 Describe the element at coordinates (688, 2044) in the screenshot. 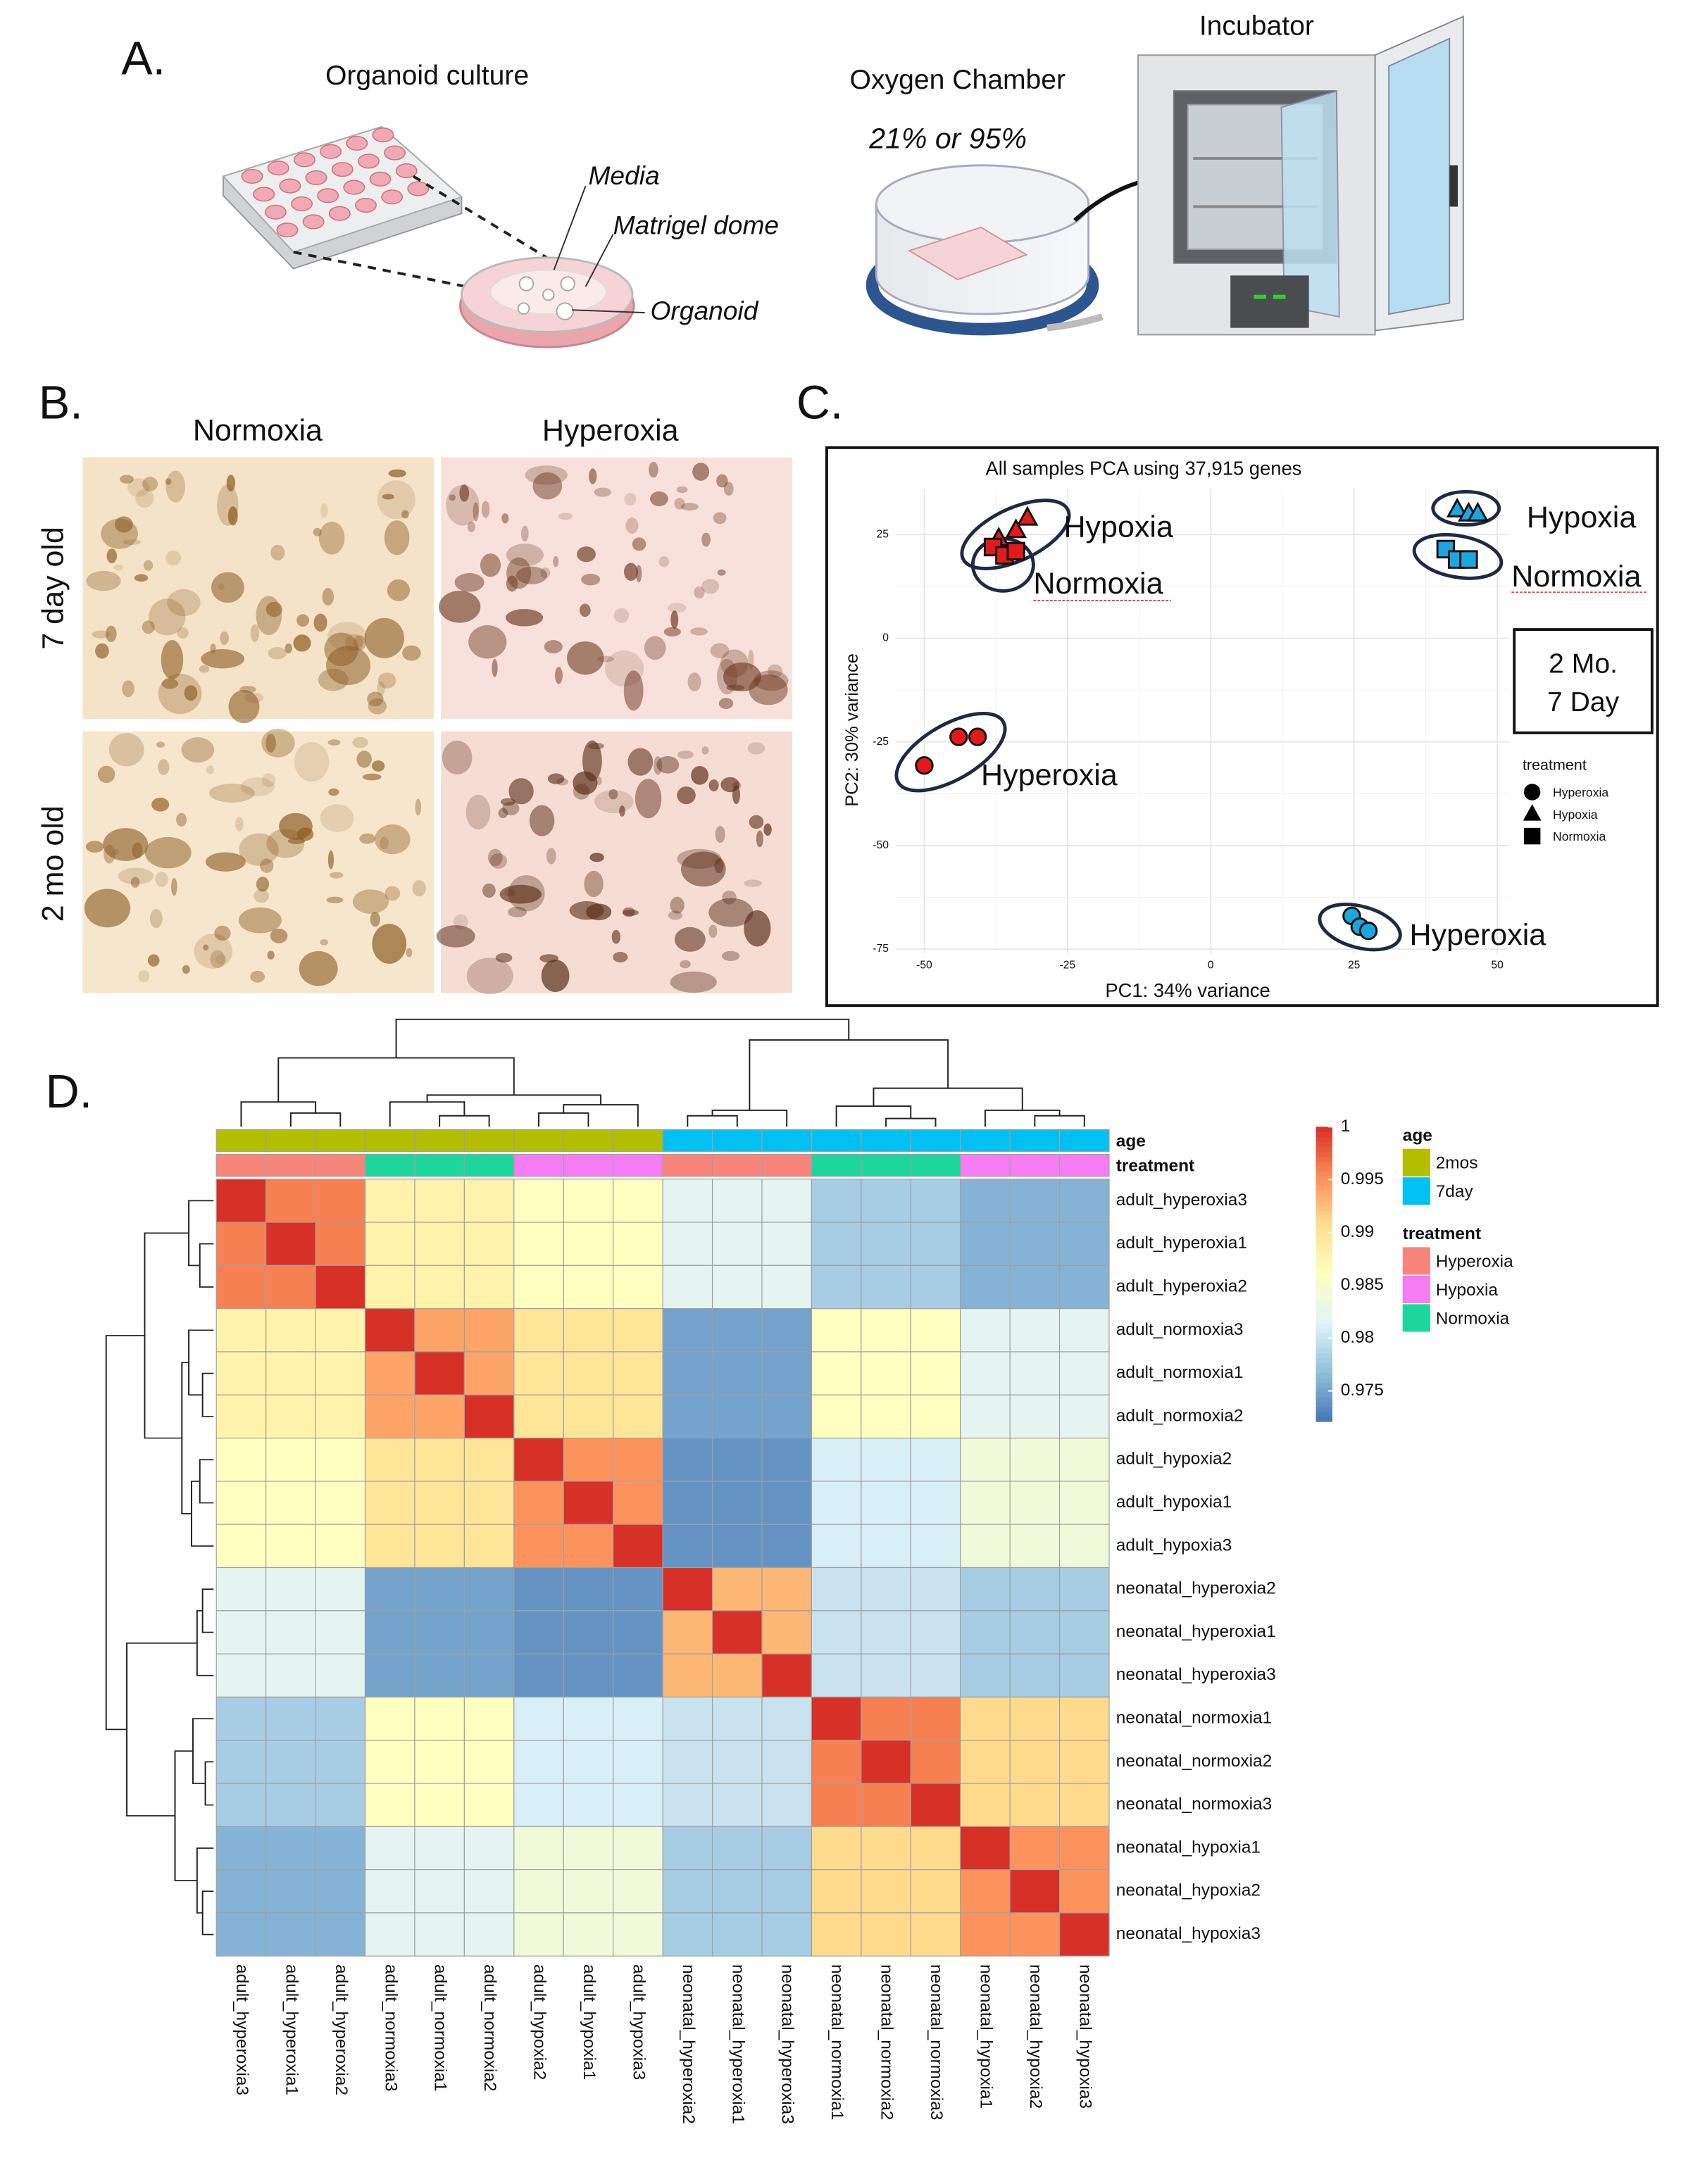

I see `column-label: neonatal_hyperoxia2` at that location.